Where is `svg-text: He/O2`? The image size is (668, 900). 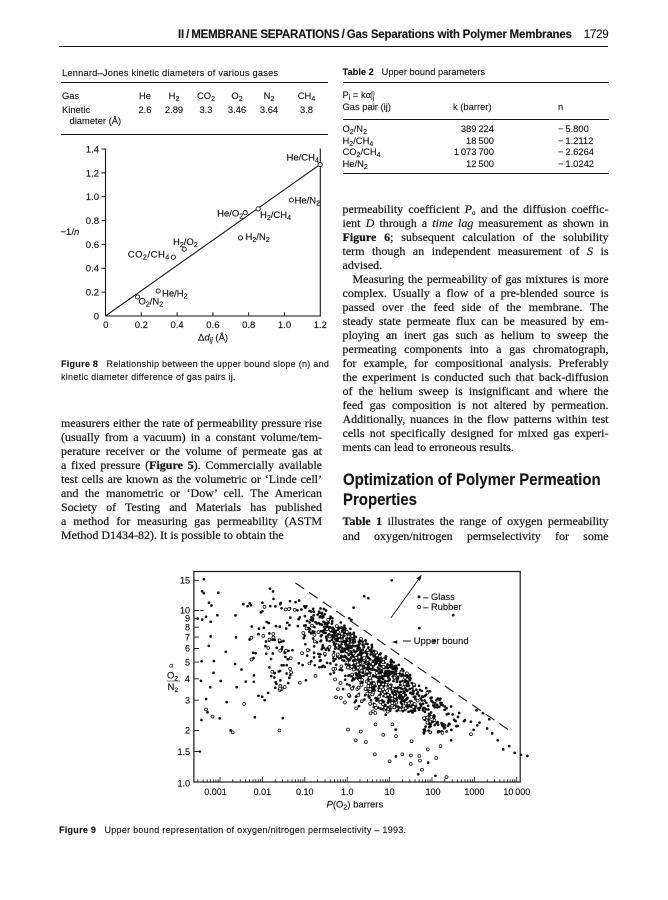
svg-text: He/O2 is located at coordinates (230, 215).